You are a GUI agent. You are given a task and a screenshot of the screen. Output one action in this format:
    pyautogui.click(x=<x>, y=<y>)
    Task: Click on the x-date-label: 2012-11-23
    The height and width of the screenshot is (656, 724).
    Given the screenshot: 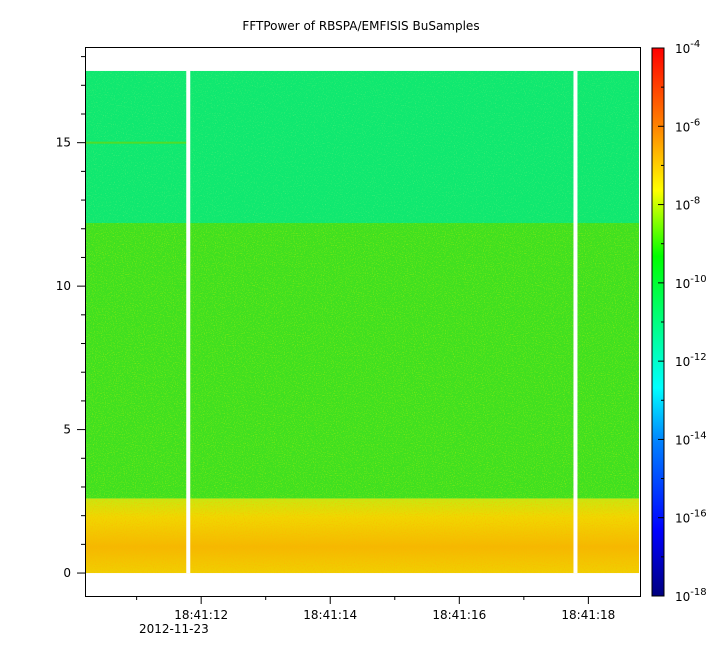 What is the action you would take?
    pyautogui.click(x=174, y=629)
    